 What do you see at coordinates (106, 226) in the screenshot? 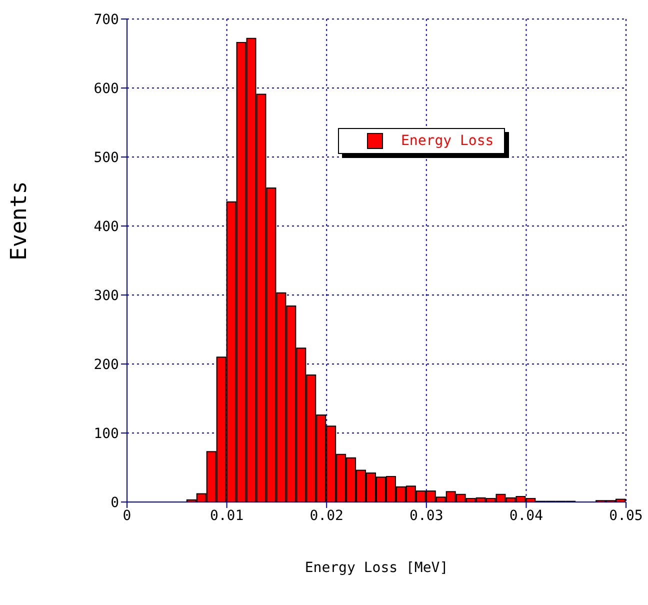
I see `y-tick-label: 400` at bounding box center [106, 226].